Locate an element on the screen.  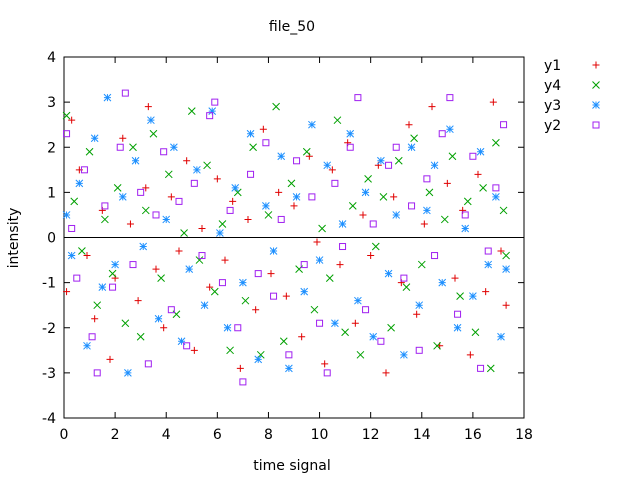
x-tick-label: 14 is located at coordinates (422, 435).